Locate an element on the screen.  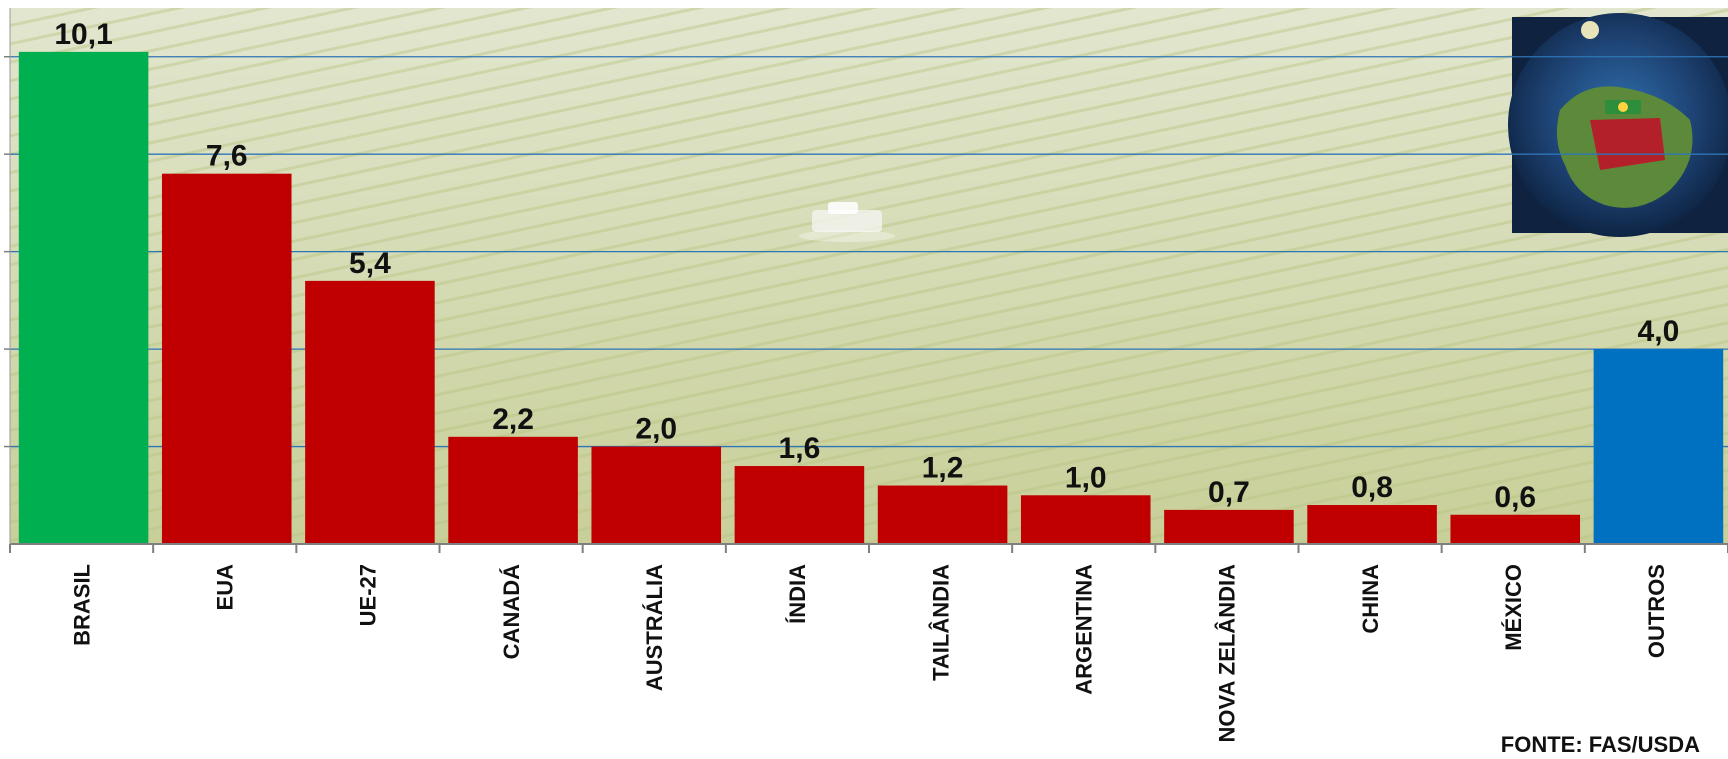
globe-trade-illustration is located at coordinates (1618, 125).